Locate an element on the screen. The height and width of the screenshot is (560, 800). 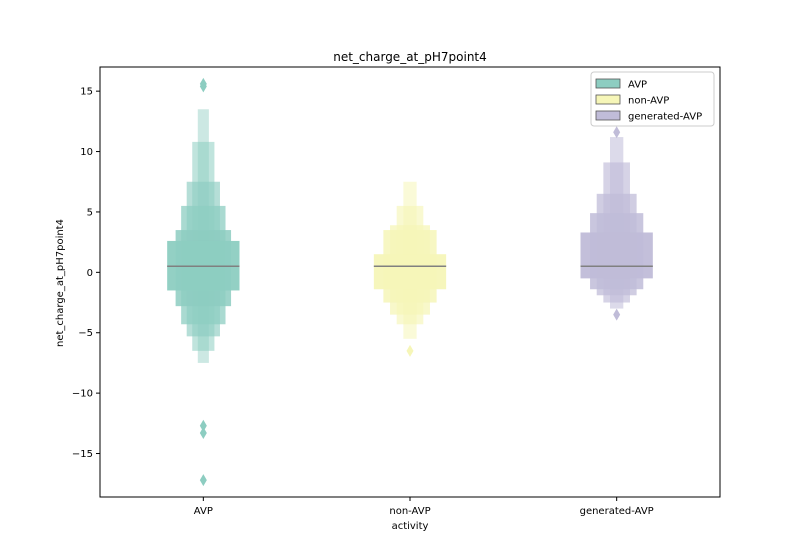
y-tick-label: 0 is located at coordinates (90, 273).